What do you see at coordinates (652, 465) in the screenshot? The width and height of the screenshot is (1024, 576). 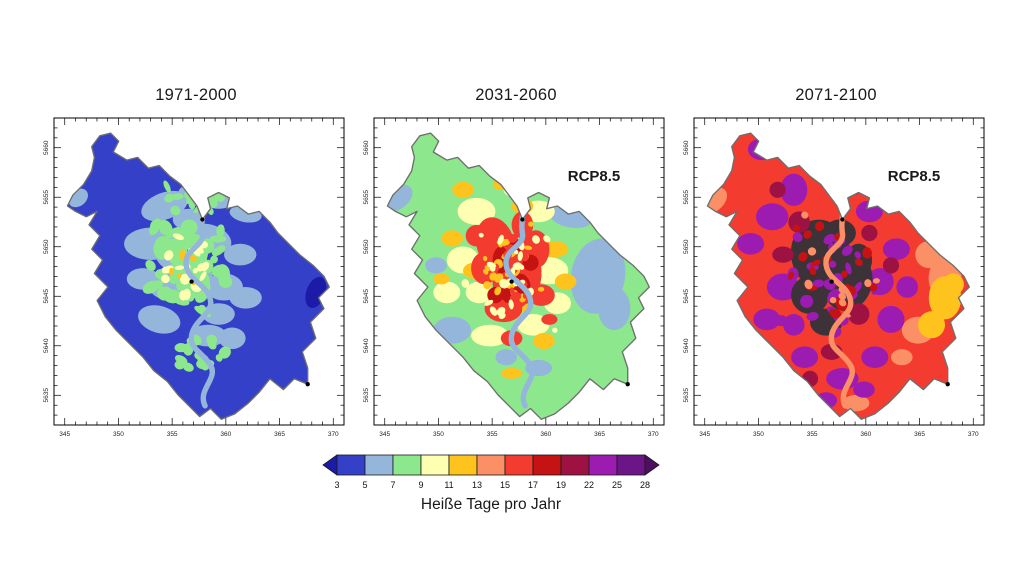 I see `colorbar-overflow-arrow` at bounding box center [652, 465].